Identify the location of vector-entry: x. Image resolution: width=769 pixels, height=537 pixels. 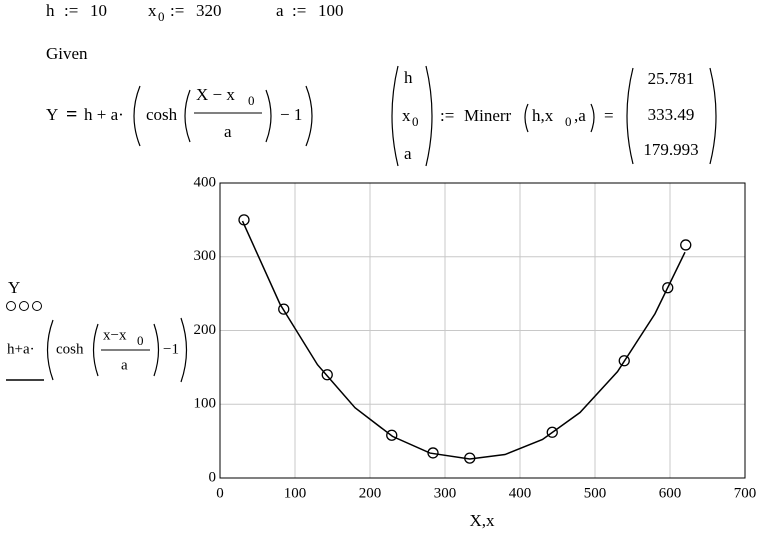
(406, 115).